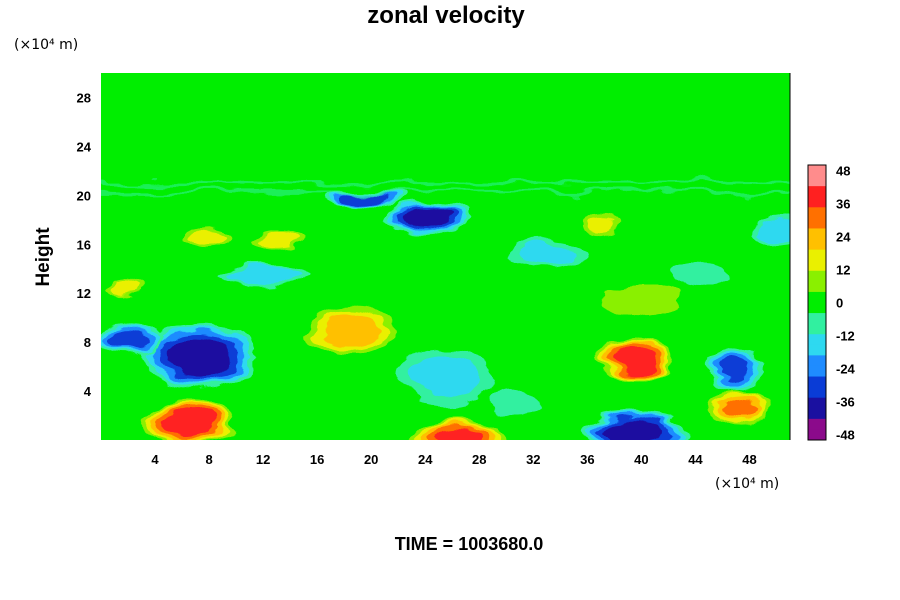 The width and height of the screenshot is (900, 600). What do you see at coordinates (88, 391) in the screenshot?
I see `y-tick-label: 4` at bounding box center [88, 391].